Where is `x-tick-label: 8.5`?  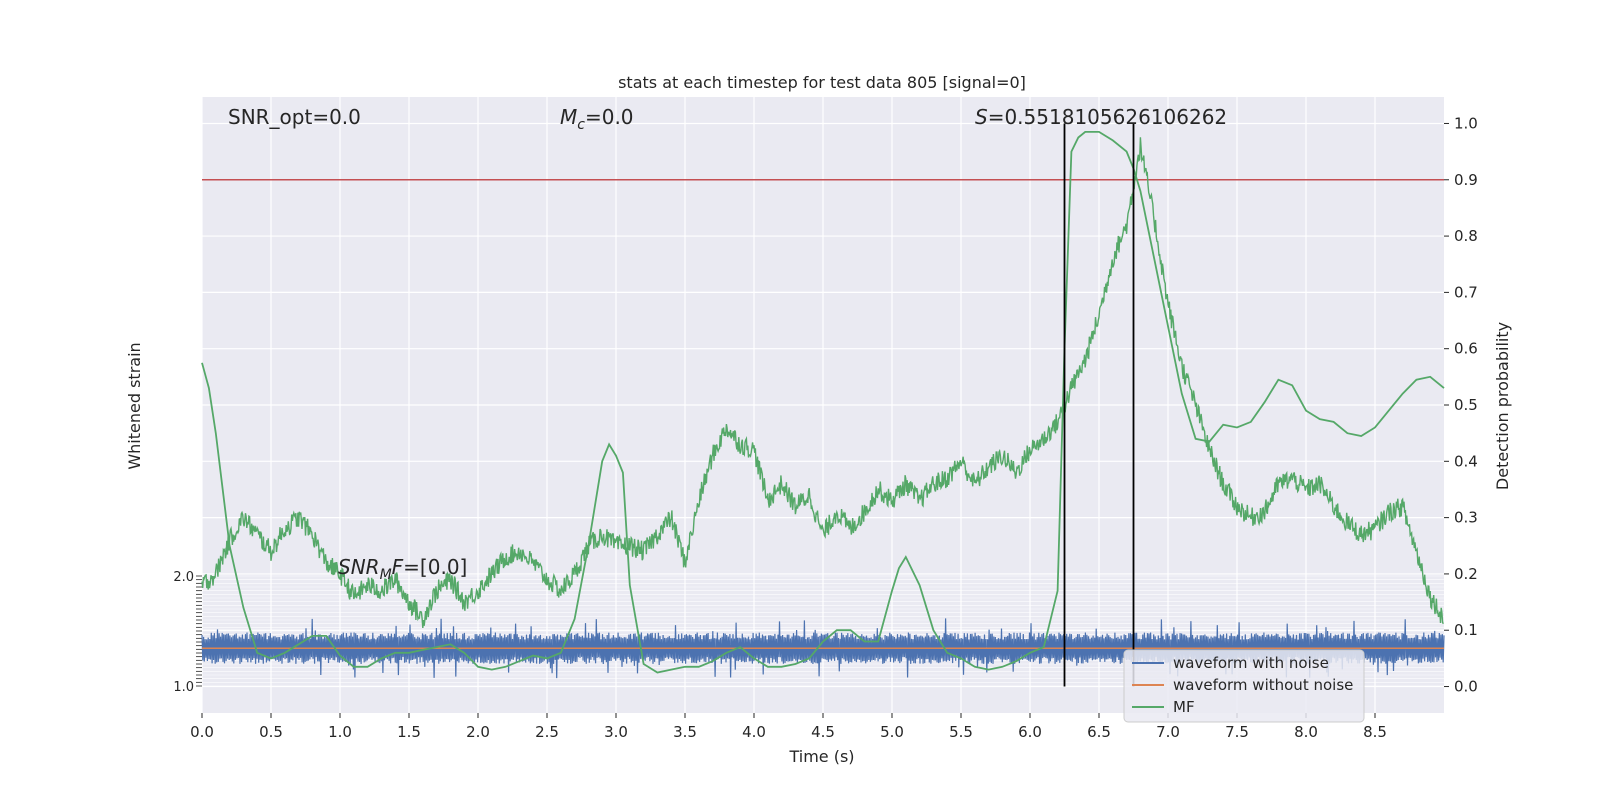 x-tick-label: 8.5 is located at coordinates (1375, 732).